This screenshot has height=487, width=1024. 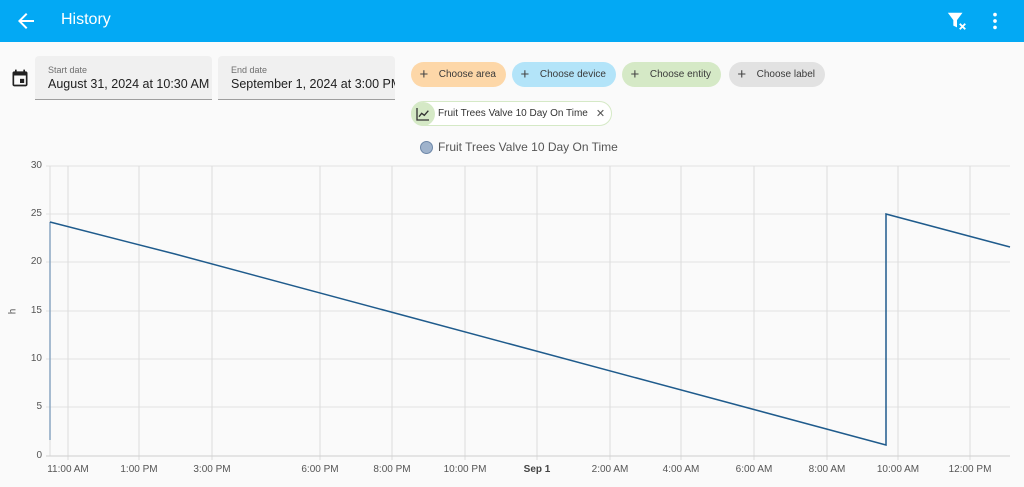 What do you see at coordinates (249, 70) in the screenshot?
I see `end-date-label: End date` at bounding box center [249, 70].